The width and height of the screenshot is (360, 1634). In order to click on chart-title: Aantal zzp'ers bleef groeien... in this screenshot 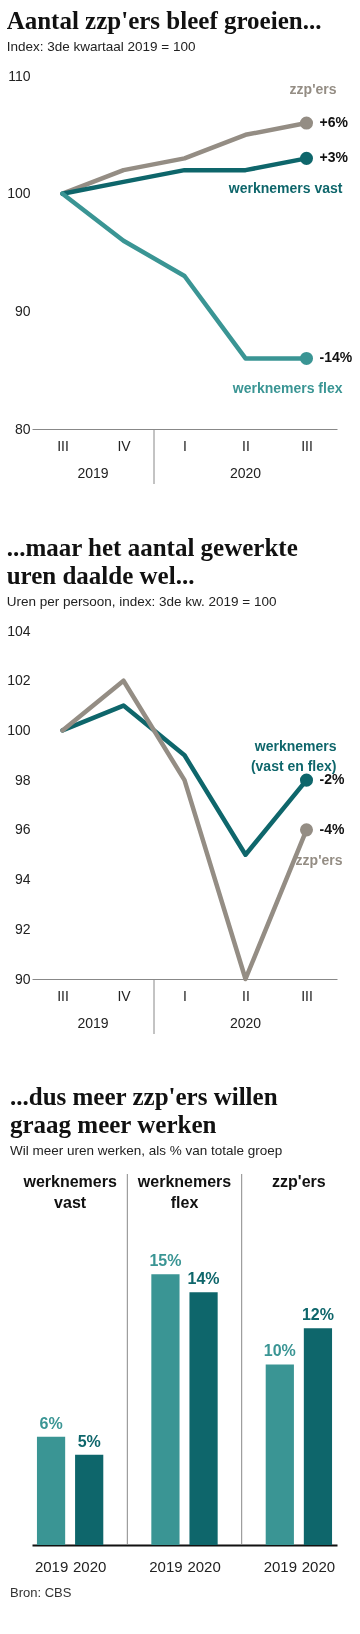, I will do `click(164, 20)`.